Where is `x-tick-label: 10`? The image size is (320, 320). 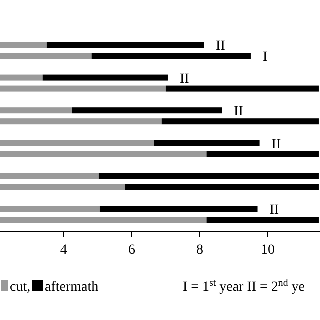
x-tick-label: 10 is located at coordinates (267, 250).